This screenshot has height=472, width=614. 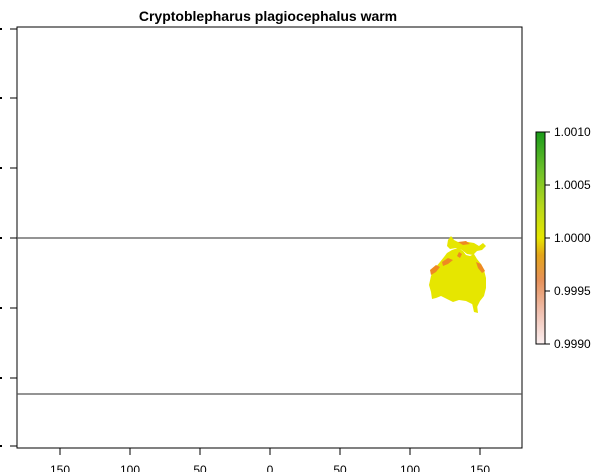 I want to click on plot-title: Cryptoblepharus plagiocephalus warm, so click(x=268, y=16).